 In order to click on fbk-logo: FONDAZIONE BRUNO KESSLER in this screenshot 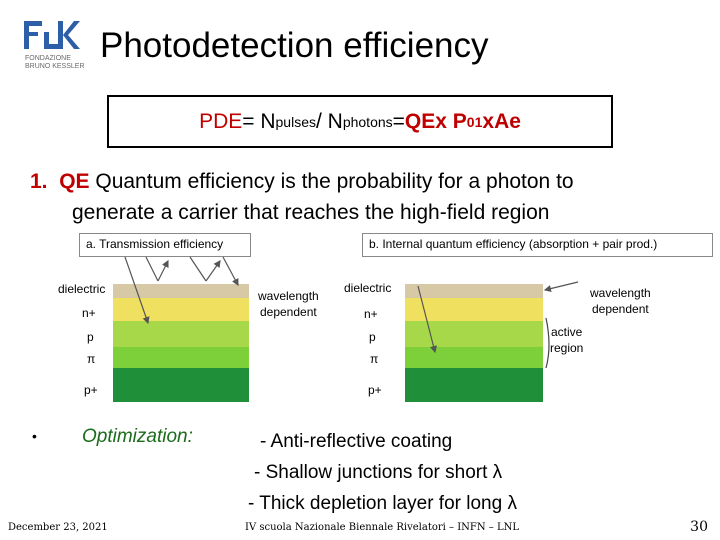, I will do `click(53, 47)`.